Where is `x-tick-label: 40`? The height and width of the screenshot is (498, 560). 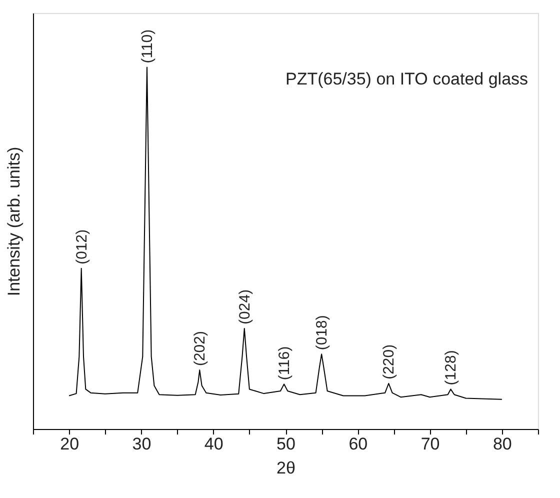 x-tick-label: 40 is located at coordinates (214, 444).